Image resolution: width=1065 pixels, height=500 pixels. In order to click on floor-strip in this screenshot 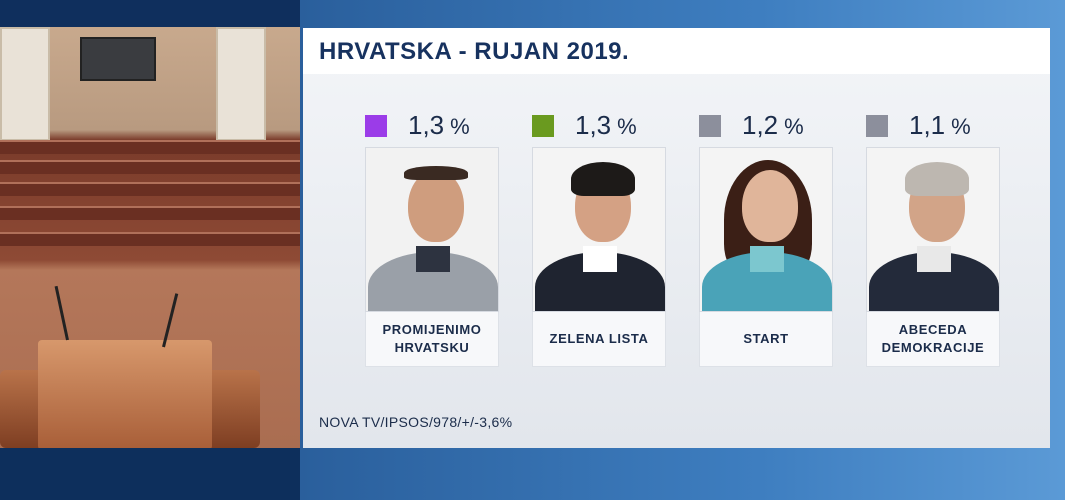, I will do `click(150, 474)`.